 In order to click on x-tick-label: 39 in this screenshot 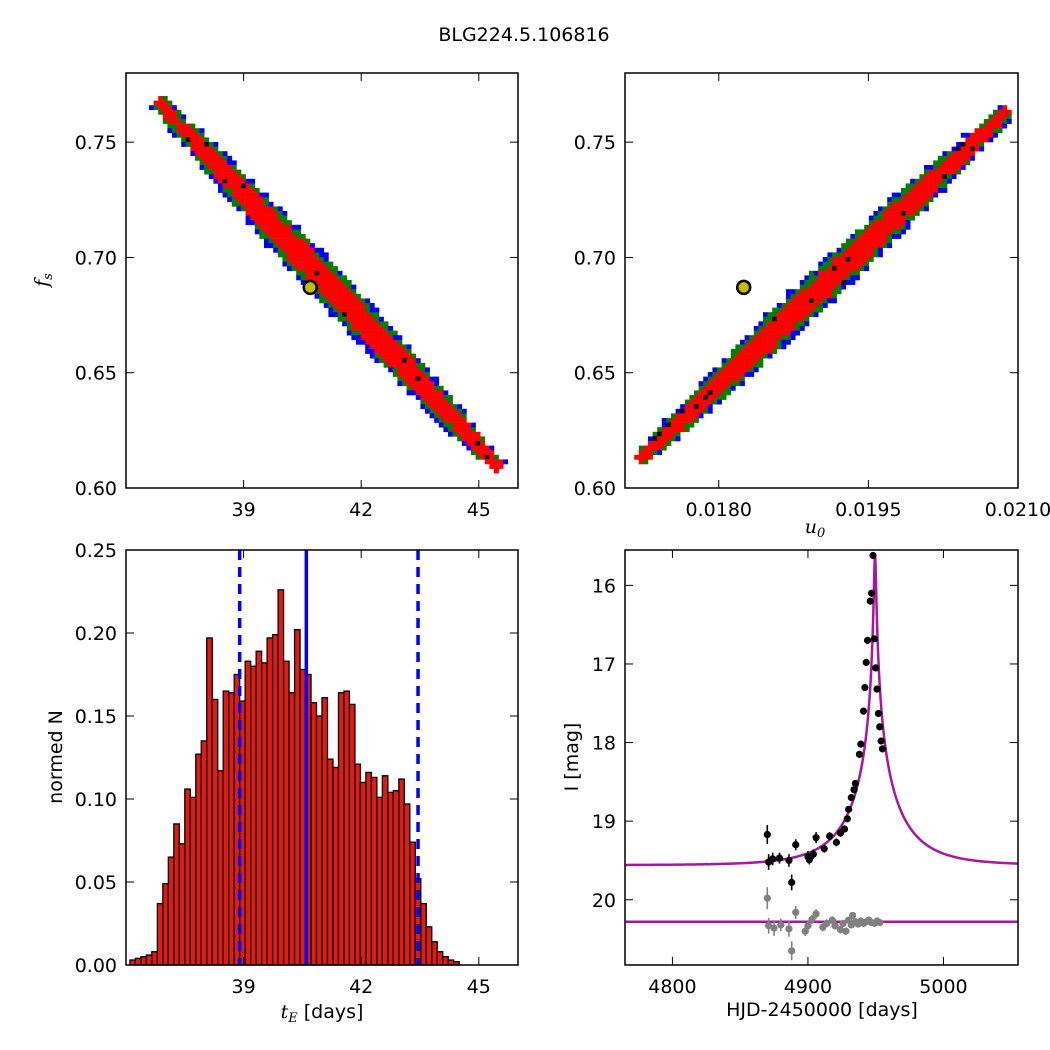, I will do `click(244, 987)`.